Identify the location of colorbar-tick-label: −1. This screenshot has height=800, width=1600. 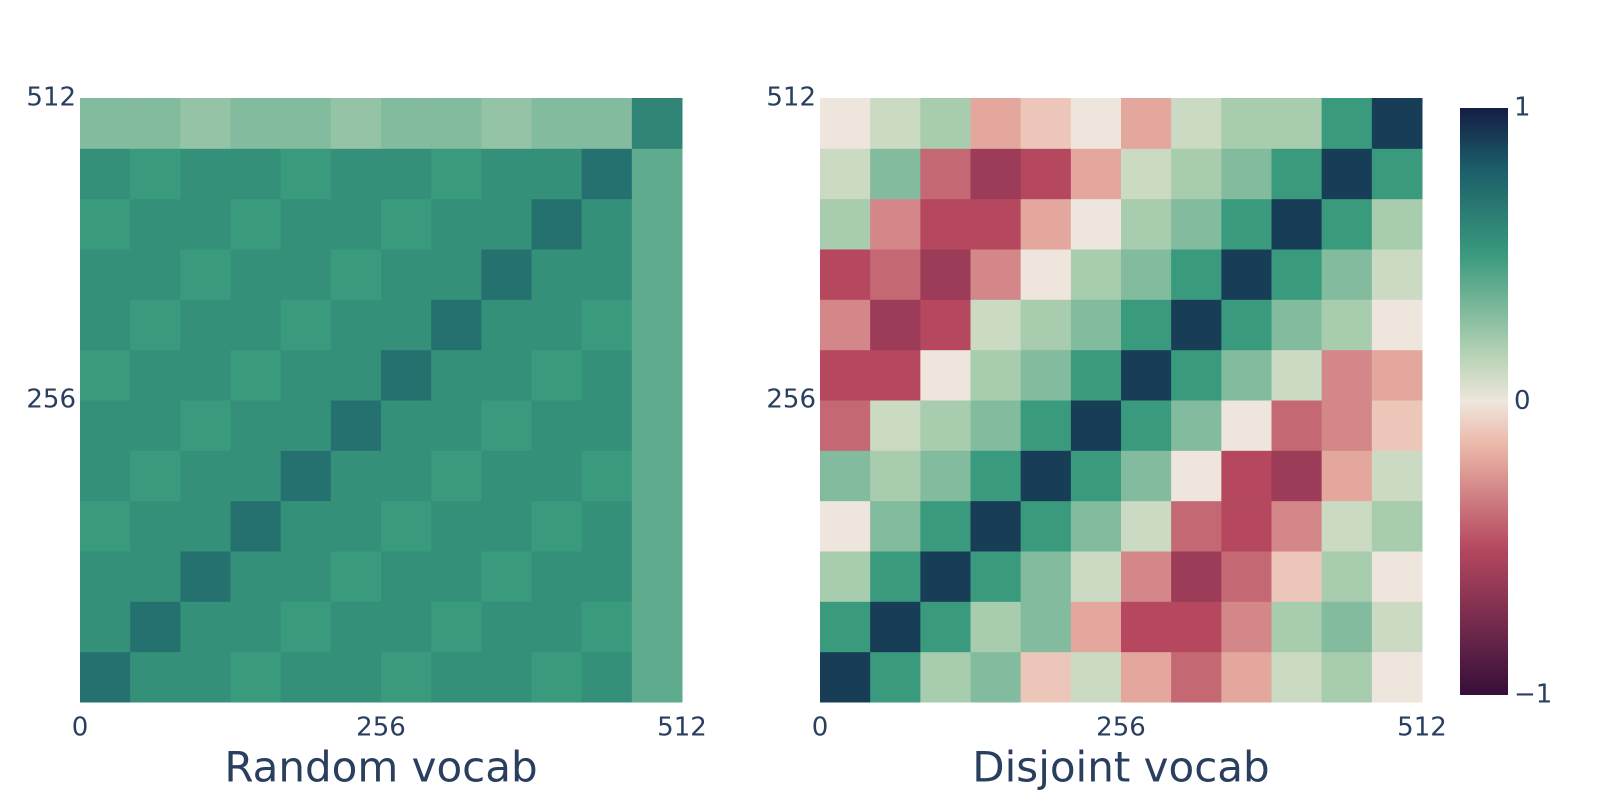
(1533, 695).